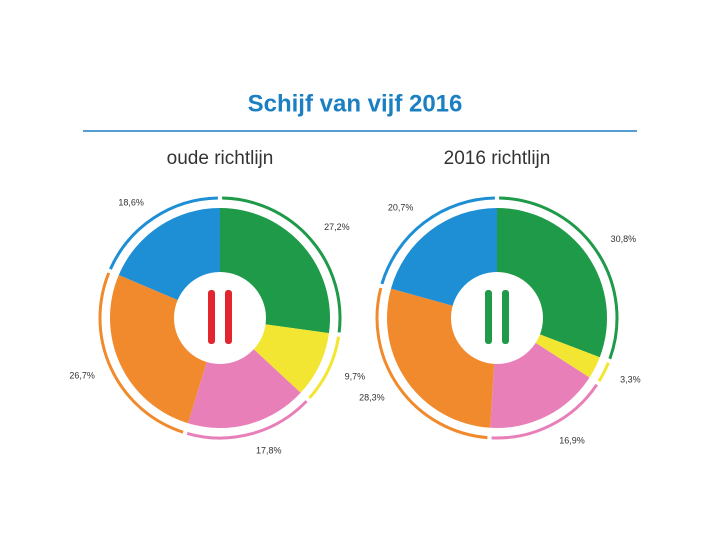  Describe the element at coordinates (572, 441) in the screenshot. I see `value-label: 16,9%` at that location.